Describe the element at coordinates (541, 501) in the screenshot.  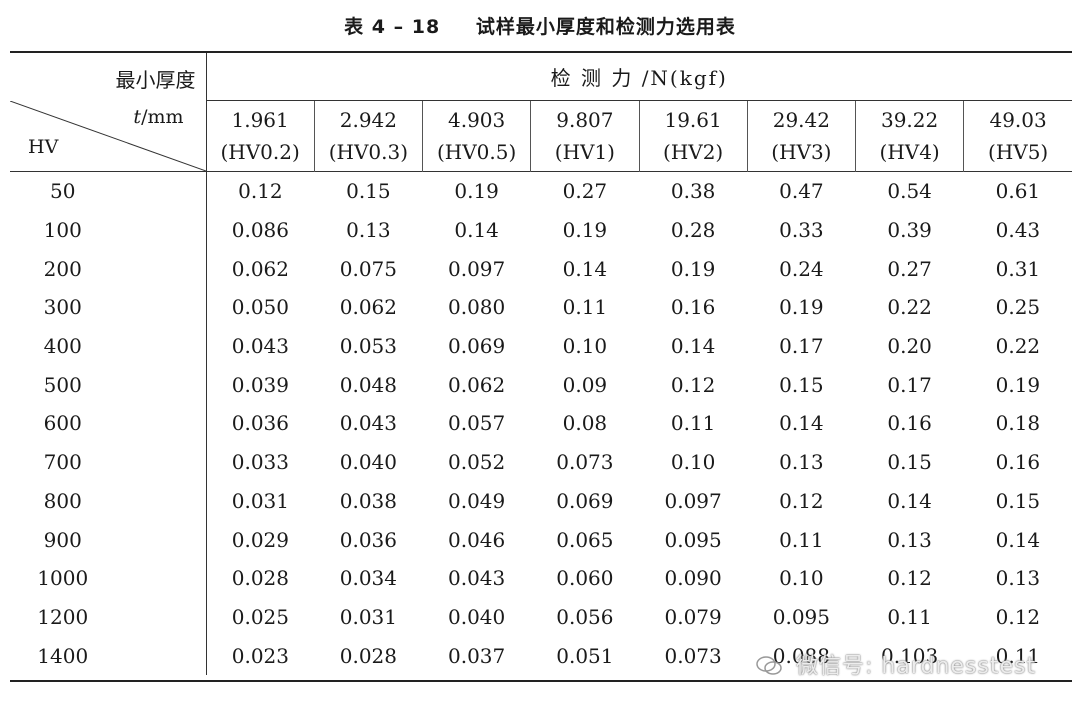
I see `table-row: 800 0.031 0.038 0.049 0.069 0.097 0.12 0.14 0.15` at that location.